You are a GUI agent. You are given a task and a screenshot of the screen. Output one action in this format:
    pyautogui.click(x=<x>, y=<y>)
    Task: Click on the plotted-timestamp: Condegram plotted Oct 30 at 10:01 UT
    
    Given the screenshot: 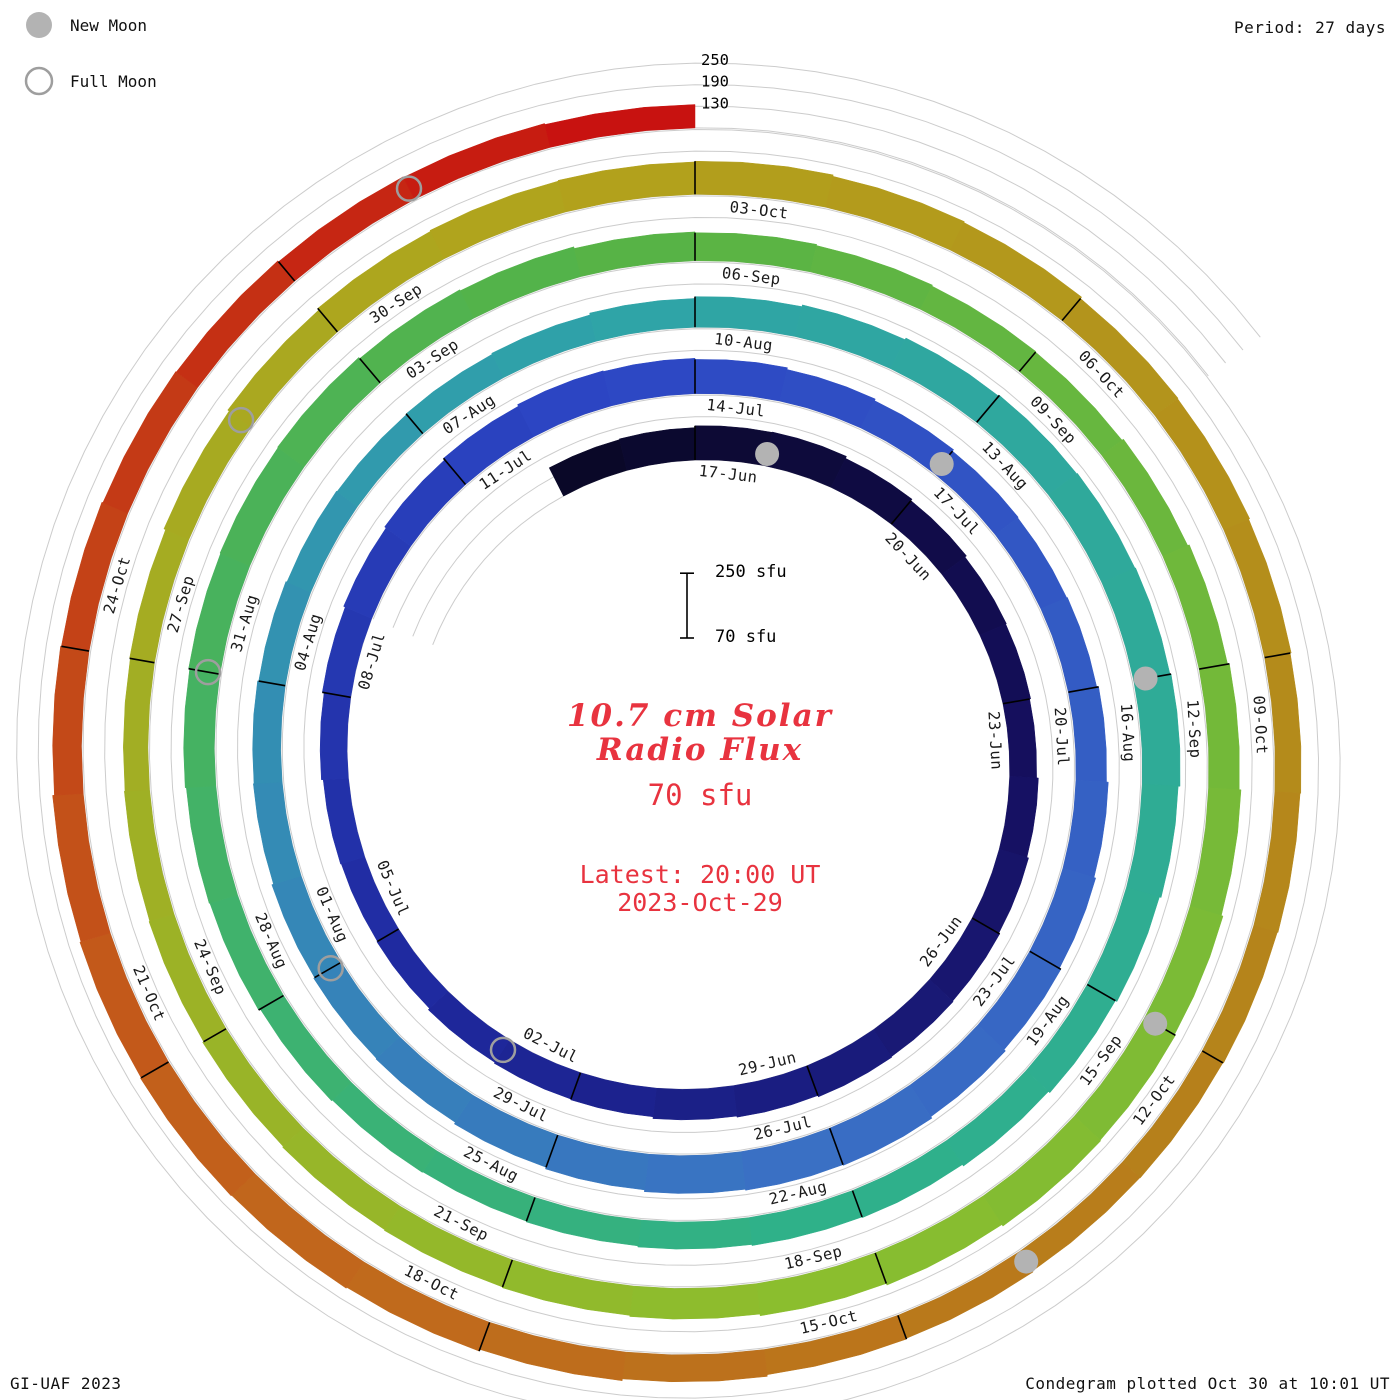 What is the action you would take?
    pyautogui.click(x=1207, y=1383)
    